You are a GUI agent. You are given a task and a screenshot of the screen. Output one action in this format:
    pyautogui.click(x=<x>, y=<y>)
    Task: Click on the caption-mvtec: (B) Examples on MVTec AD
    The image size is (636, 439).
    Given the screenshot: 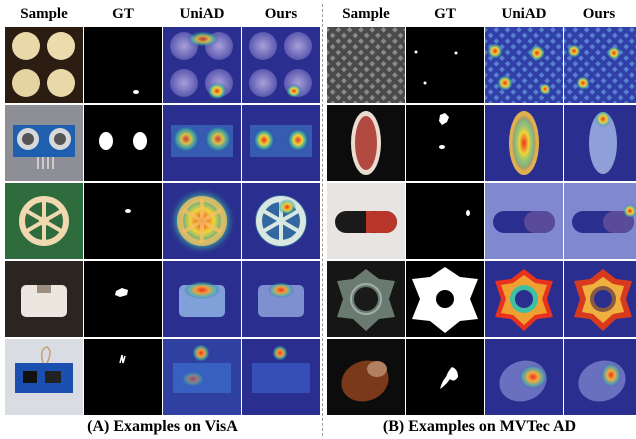 What is the action you would take?
    pyautogui.click(x=479, y=426)
    